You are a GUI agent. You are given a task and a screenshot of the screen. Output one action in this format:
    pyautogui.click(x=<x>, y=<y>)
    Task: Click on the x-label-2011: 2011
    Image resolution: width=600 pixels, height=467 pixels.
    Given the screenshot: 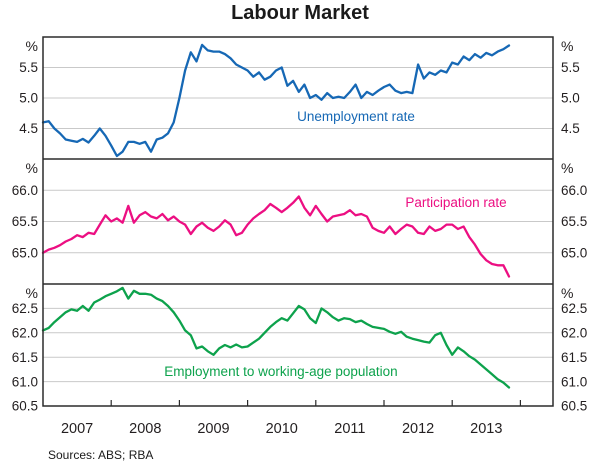 What is the action you would take?
    pyautogui.click(x=349, y=429)
    